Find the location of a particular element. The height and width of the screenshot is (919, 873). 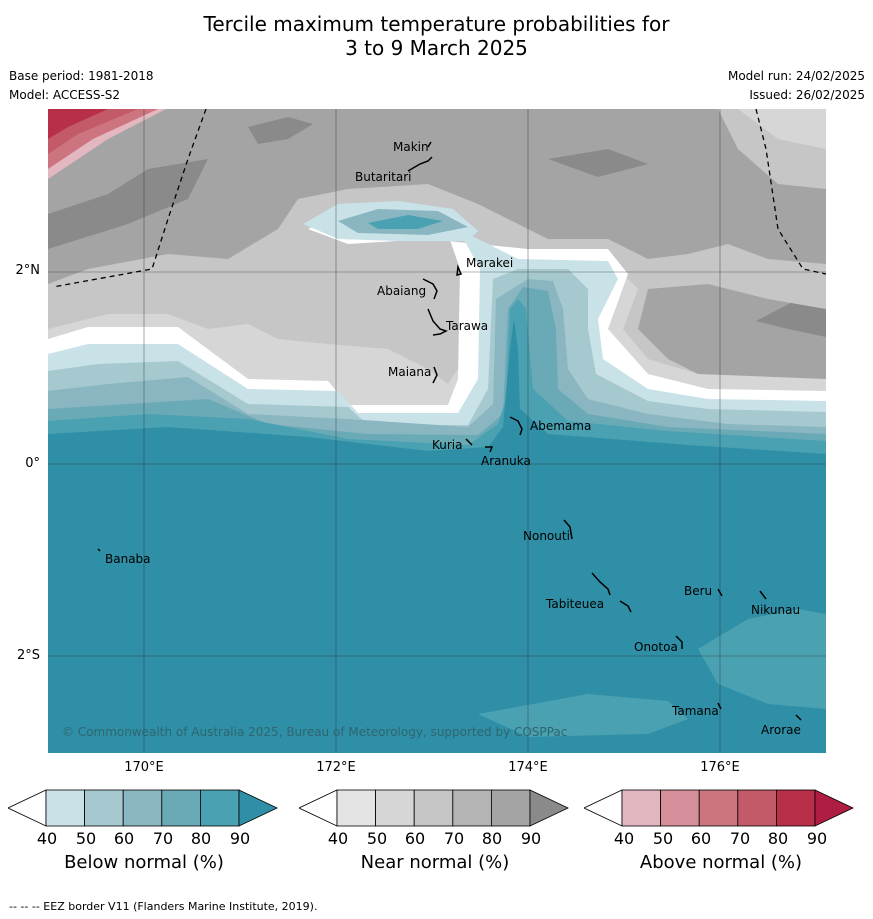

place-label: Tamana is located at coordinates (695, 711).